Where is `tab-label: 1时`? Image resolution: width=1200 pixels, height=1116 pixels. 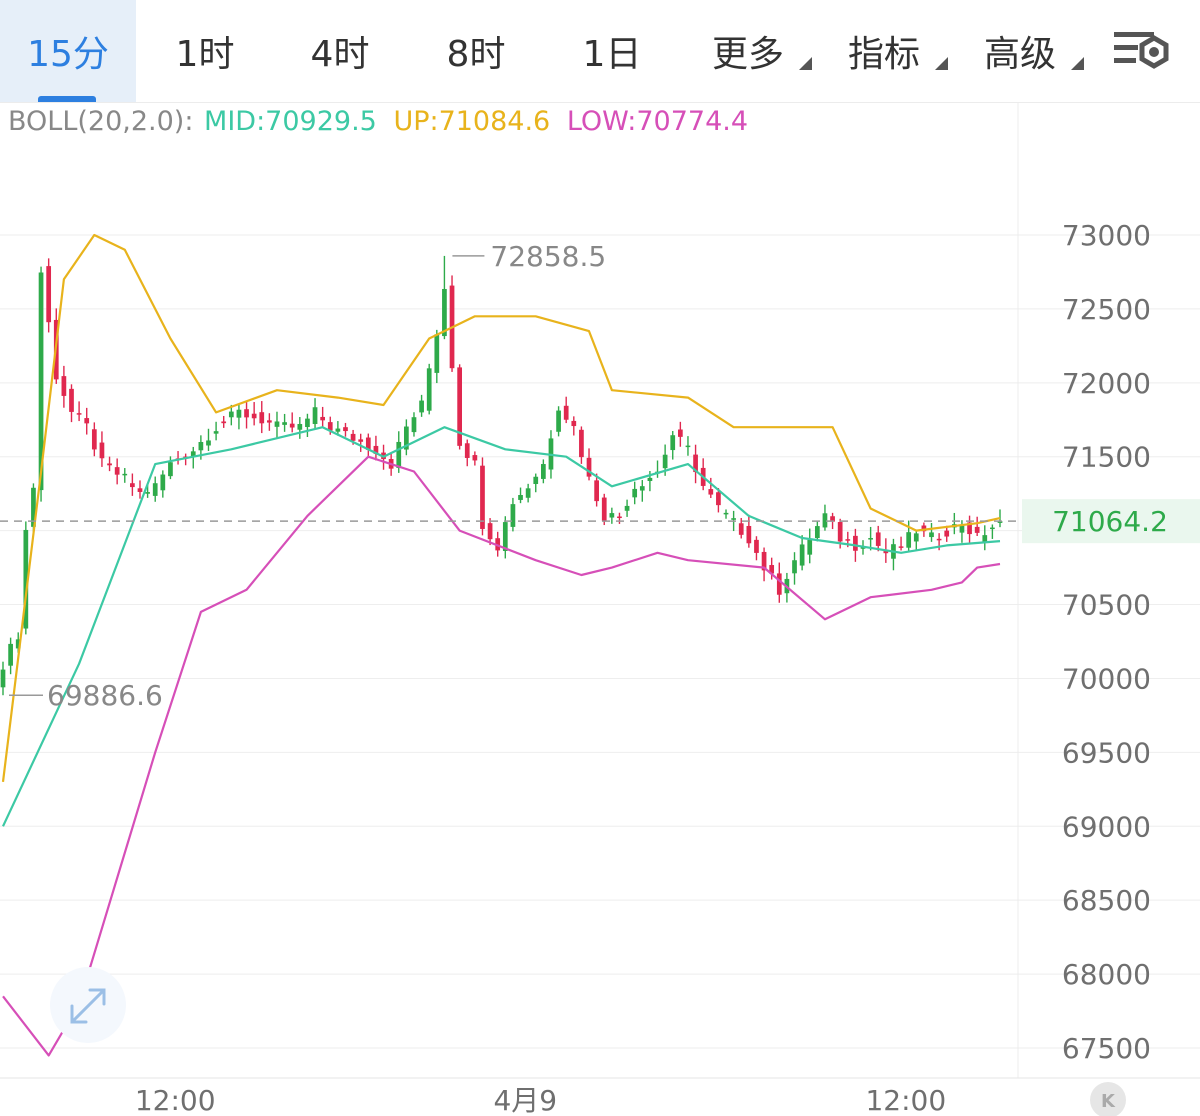 tab-label: 1时 is located at coordinates (205, 54).